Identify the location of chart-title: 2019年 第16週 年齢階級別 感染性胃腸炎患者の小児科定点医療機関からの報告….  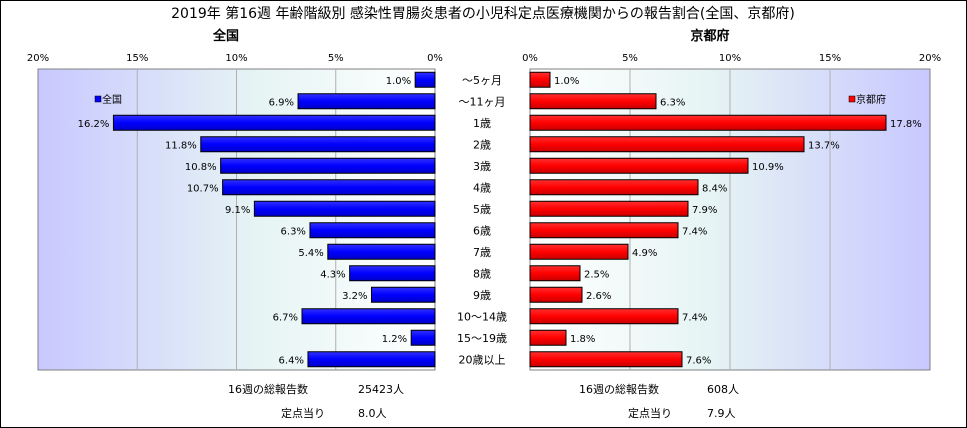
(483, 13).